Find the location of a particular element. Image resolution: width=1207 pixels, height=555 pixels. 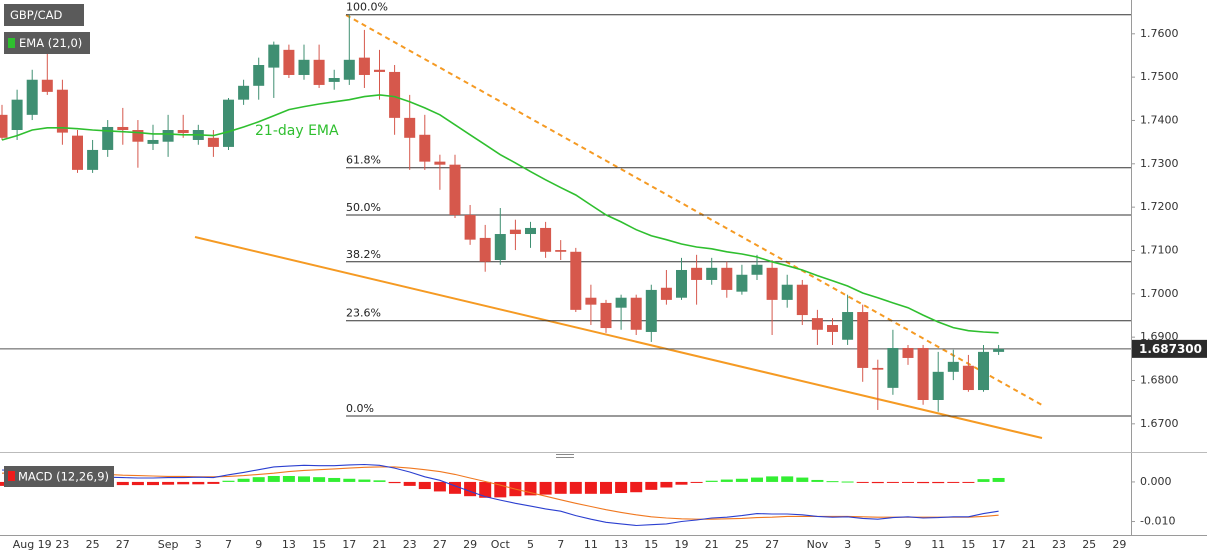

y-tick-label: -0.010 is located at coordinates (1157, 521).